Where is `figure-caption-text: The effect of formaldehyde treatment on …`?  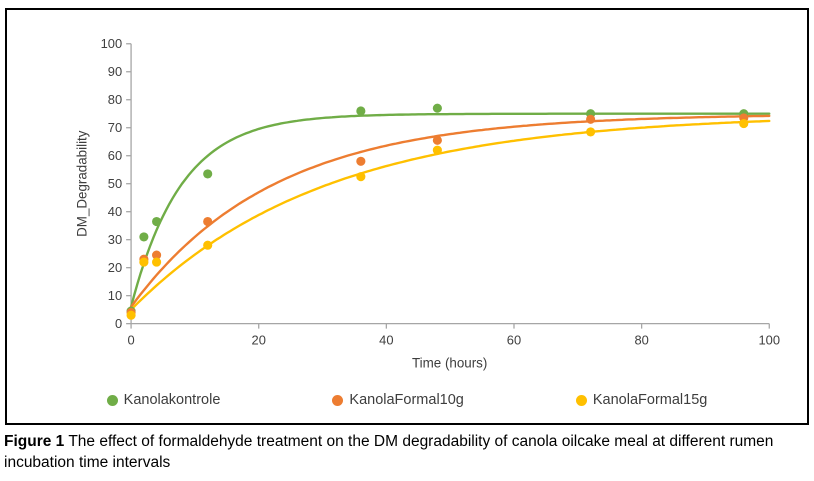
figure-caption-text: The effect of formaldehyde treatment on … is located at coordinates (389, 452).